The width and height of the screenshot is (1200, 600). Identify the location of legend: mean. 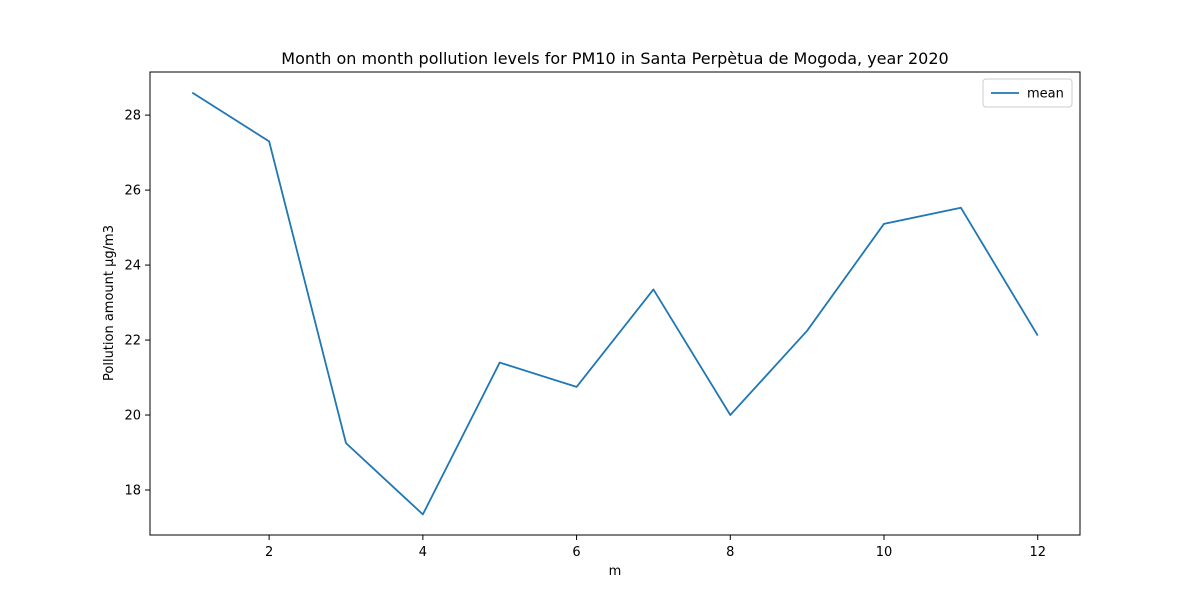
(1027, 93).